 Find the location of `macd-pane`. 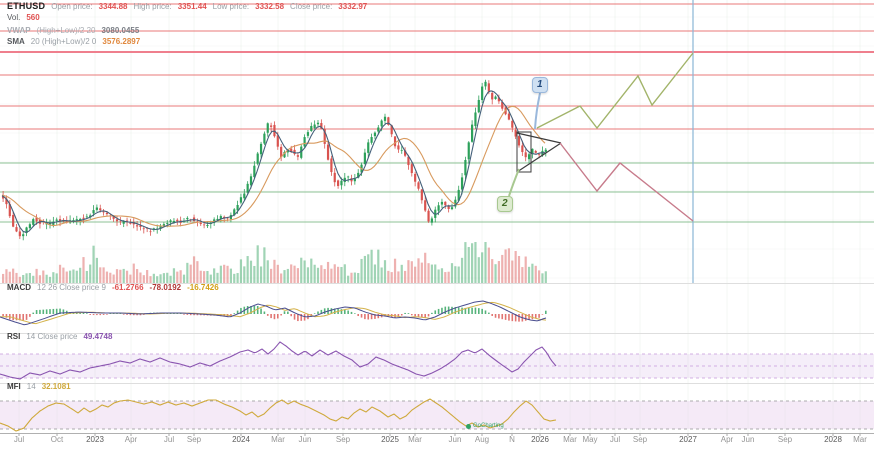

macd-pane is located at coordinates (273, 313).